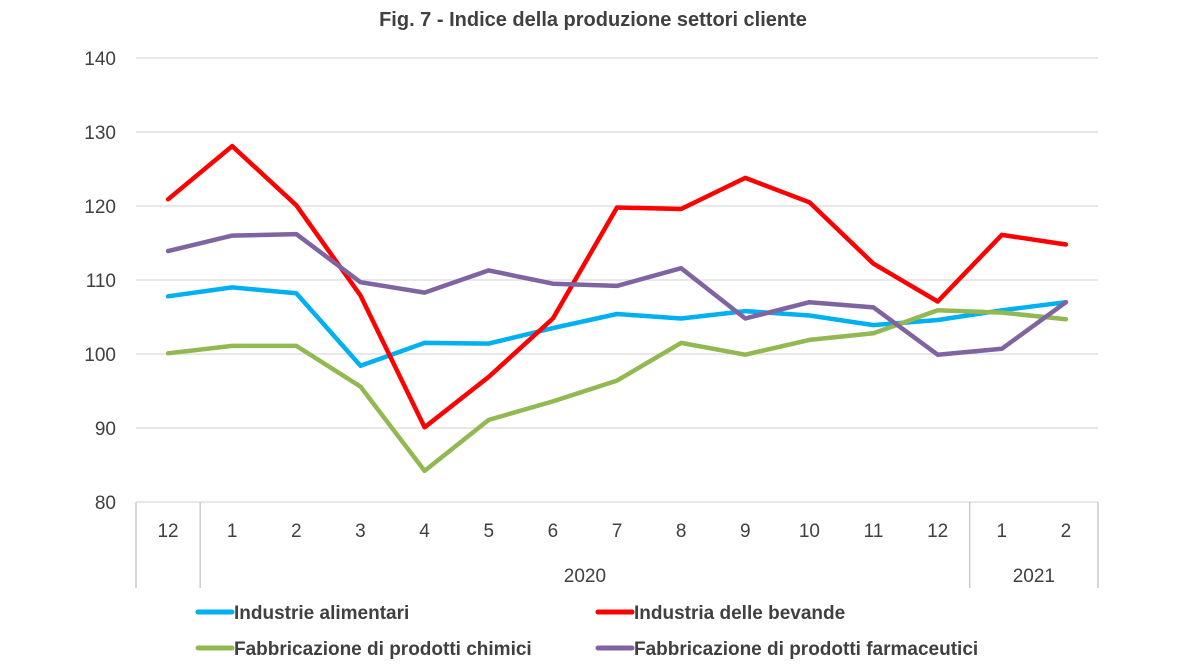 The height and width of the screenshot is (670, 1200). What do you see at coordinates (874, 531) in the screenshot?
I see `x-tick-label: 11` at bounding box center [874, 531].